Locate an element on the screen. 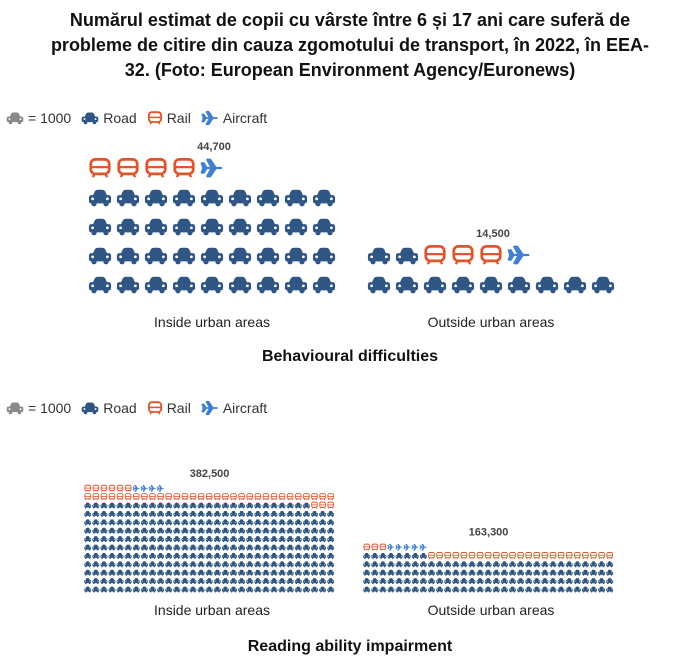 The height and width of the screenshot is (671, 700). legend-rail: Rail is located at coordinates (169, 118).